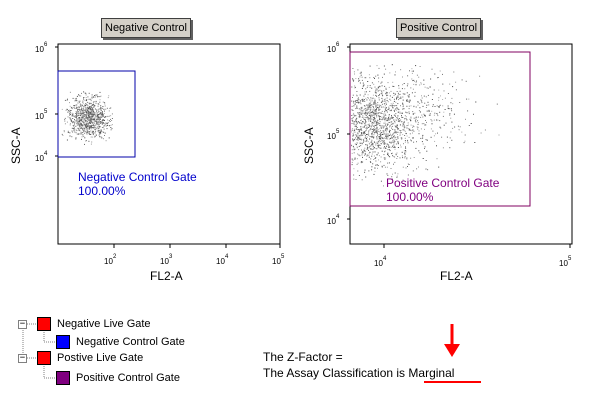 The height and width of the screenshot is (401, 597). I want to click on legend-item-positive-control-gate: Positive Control Gate, so click(118, 378).